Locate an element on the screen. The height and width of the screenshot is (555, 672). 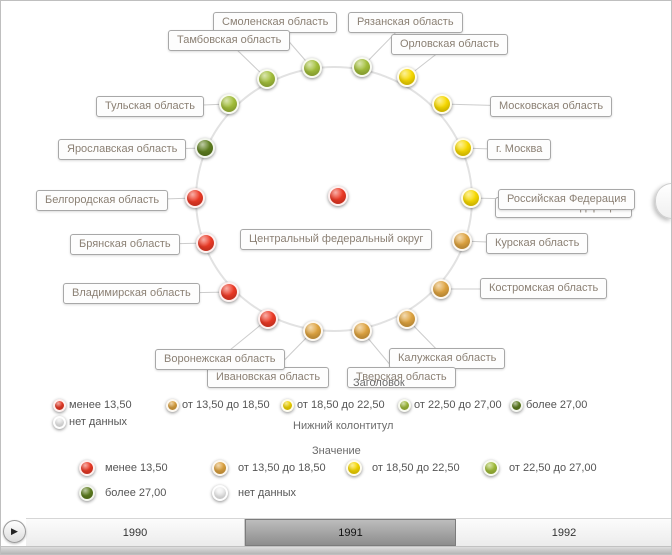
region-label: Воронежская область is located at coordinates (220, 359).